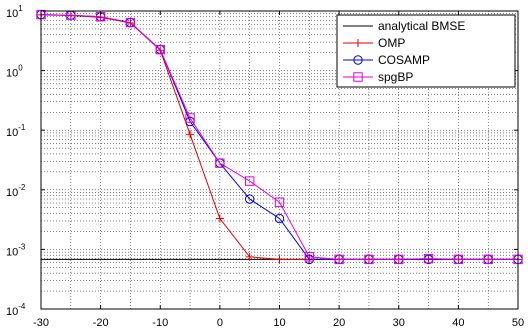  I want to click on legend-label: spgBP, so click(395, 77).